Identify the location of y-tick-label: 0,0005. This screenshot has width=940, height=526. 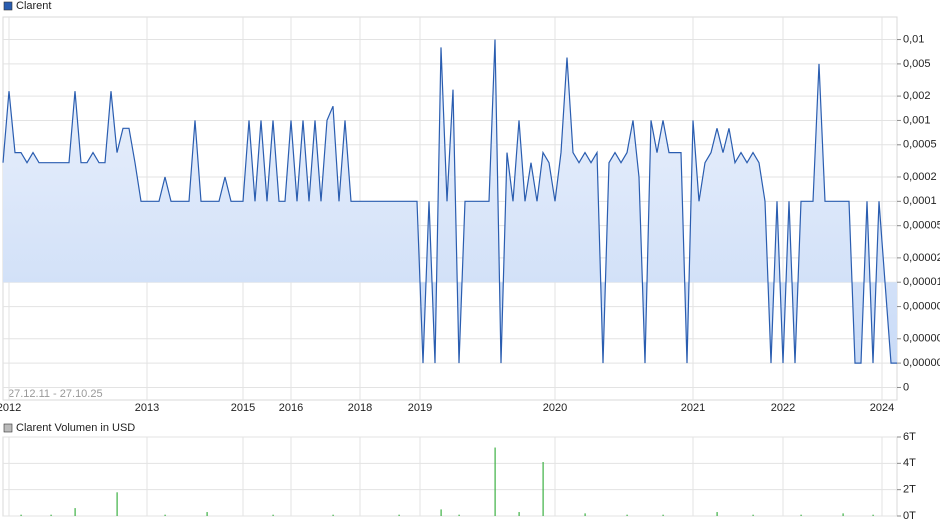
(920, 145).